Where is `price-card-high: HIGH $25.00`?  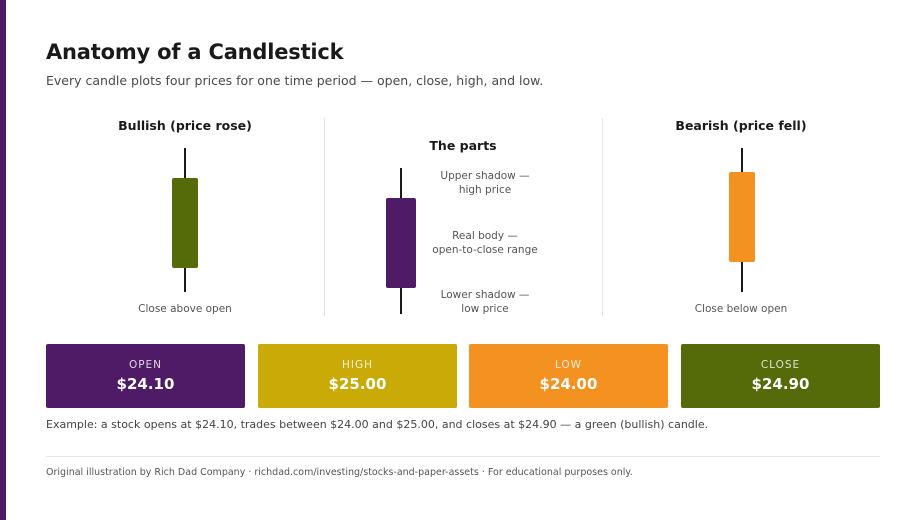
price-card-high: HIGH $25.00 is located at coordinates (357, 376).